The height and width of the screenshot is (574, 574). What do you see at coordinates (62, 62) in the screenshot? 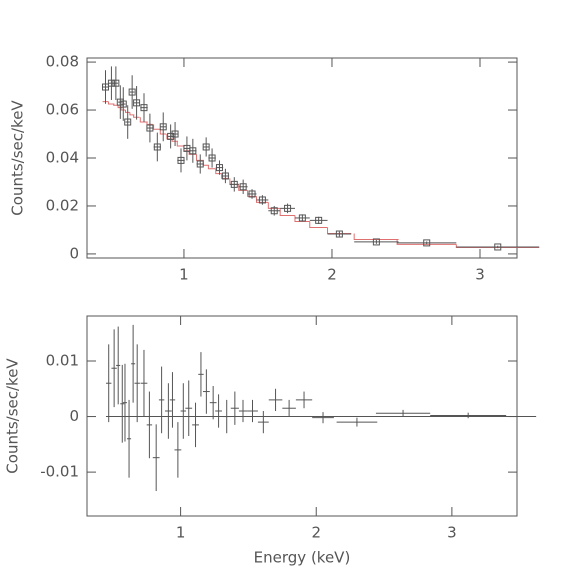
I see `y-tick-label: 0.08` at bounding box center [62, 62].